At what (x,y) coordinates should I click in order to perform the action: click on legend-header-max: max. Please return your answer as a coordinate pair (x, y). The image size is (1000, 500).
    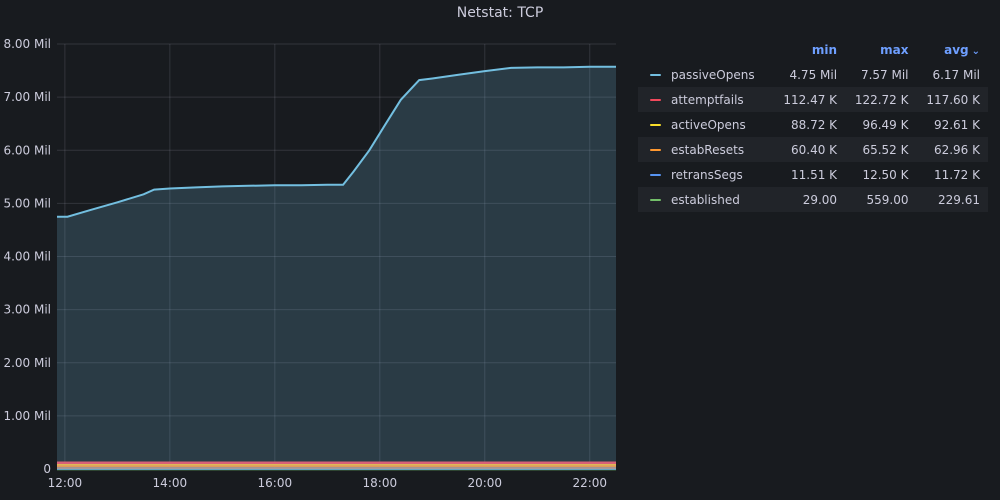
    Looking at the image, I should click on (894, 50).